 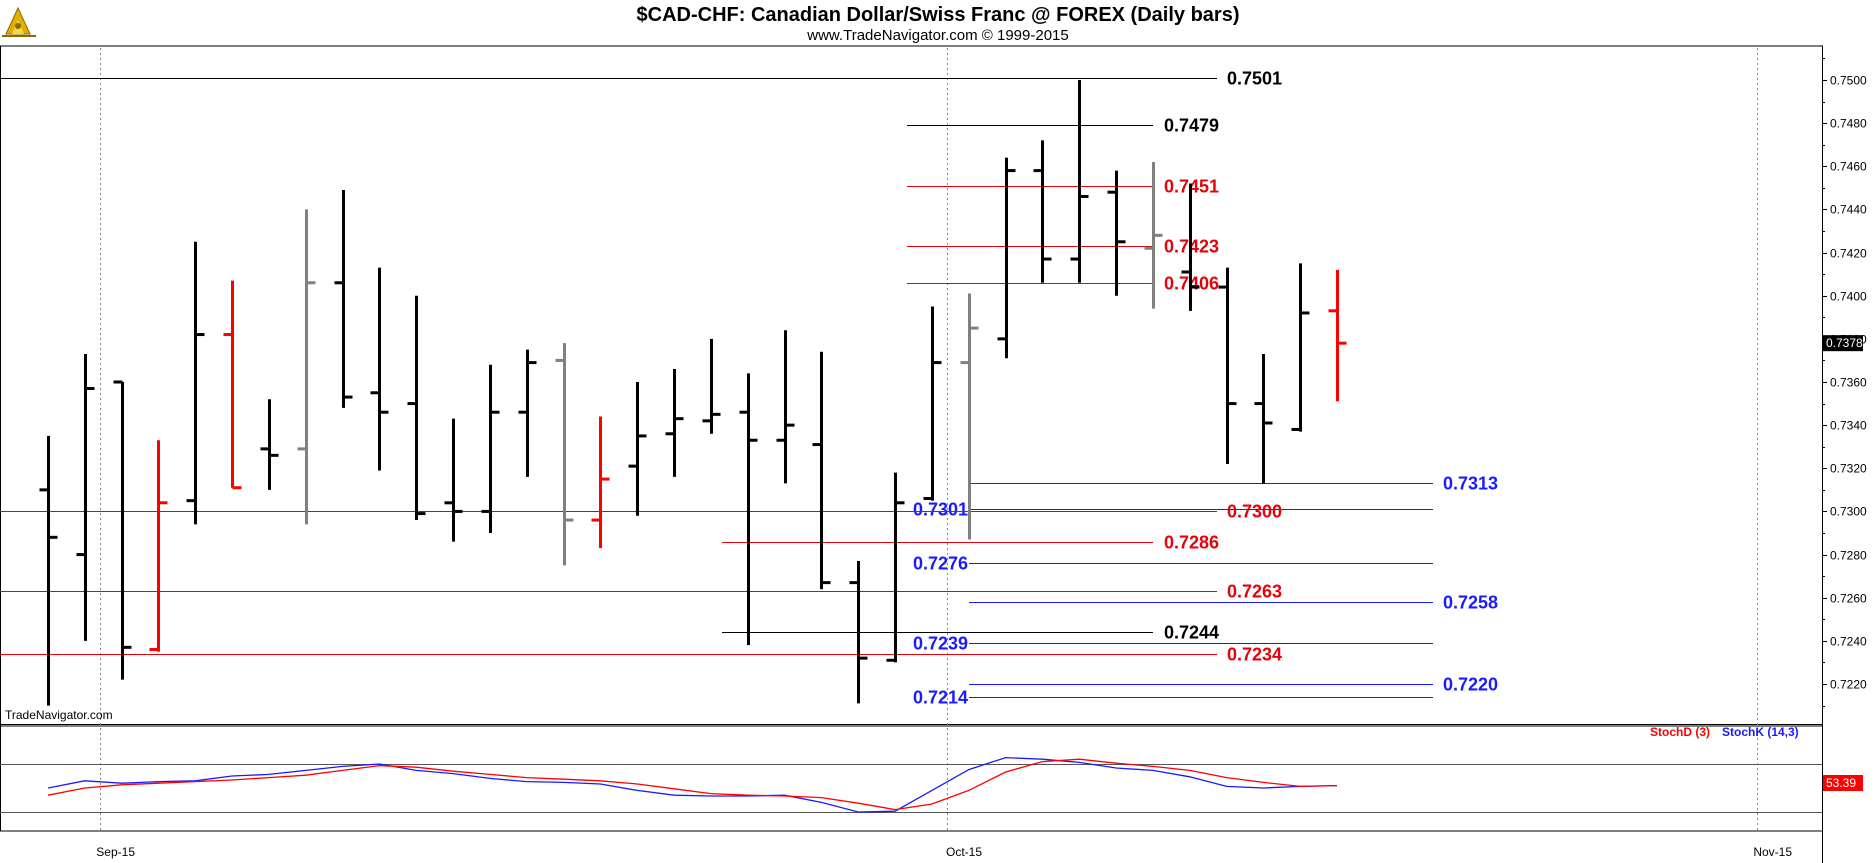 I want to click on stoch-last-label: 53.39, so click(x=1841, y=783).